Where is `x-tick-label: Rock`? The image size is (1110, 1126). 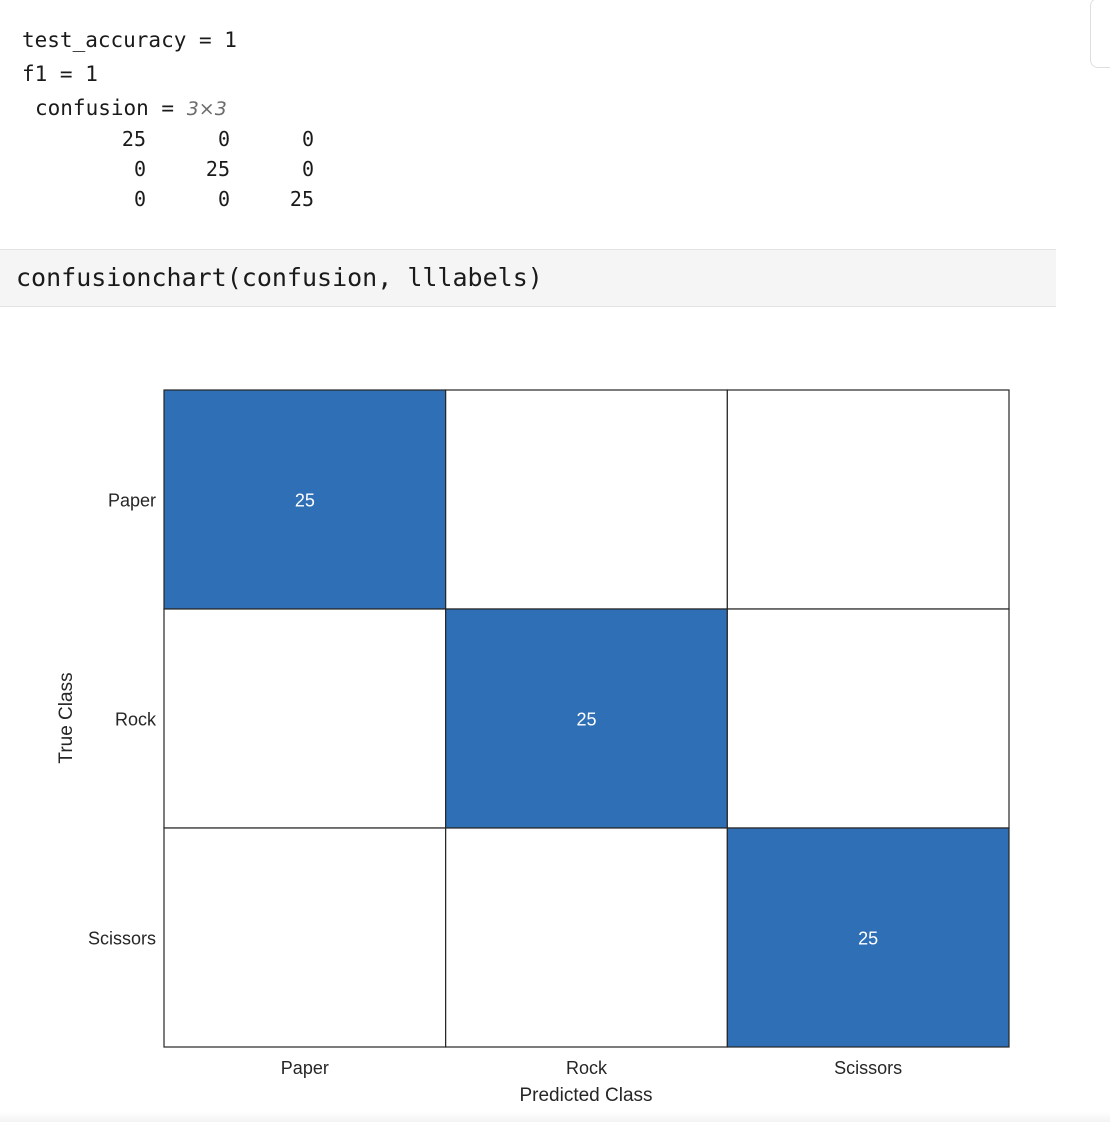 x-tick-label: Rock is located at coordinates (587, 1068).